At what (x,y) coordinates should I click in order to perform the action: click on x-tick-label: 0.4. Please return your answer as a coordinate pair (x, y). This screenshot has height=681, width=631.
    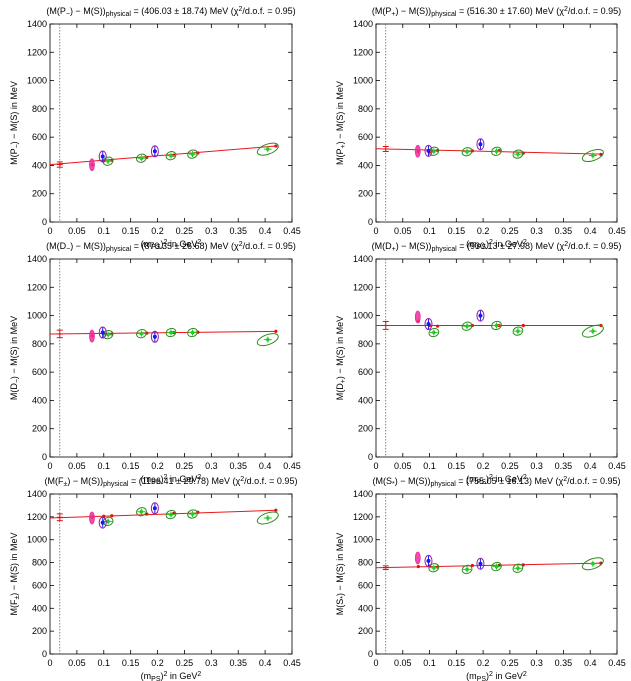
    Looking at the image, I should click on (590, 466).